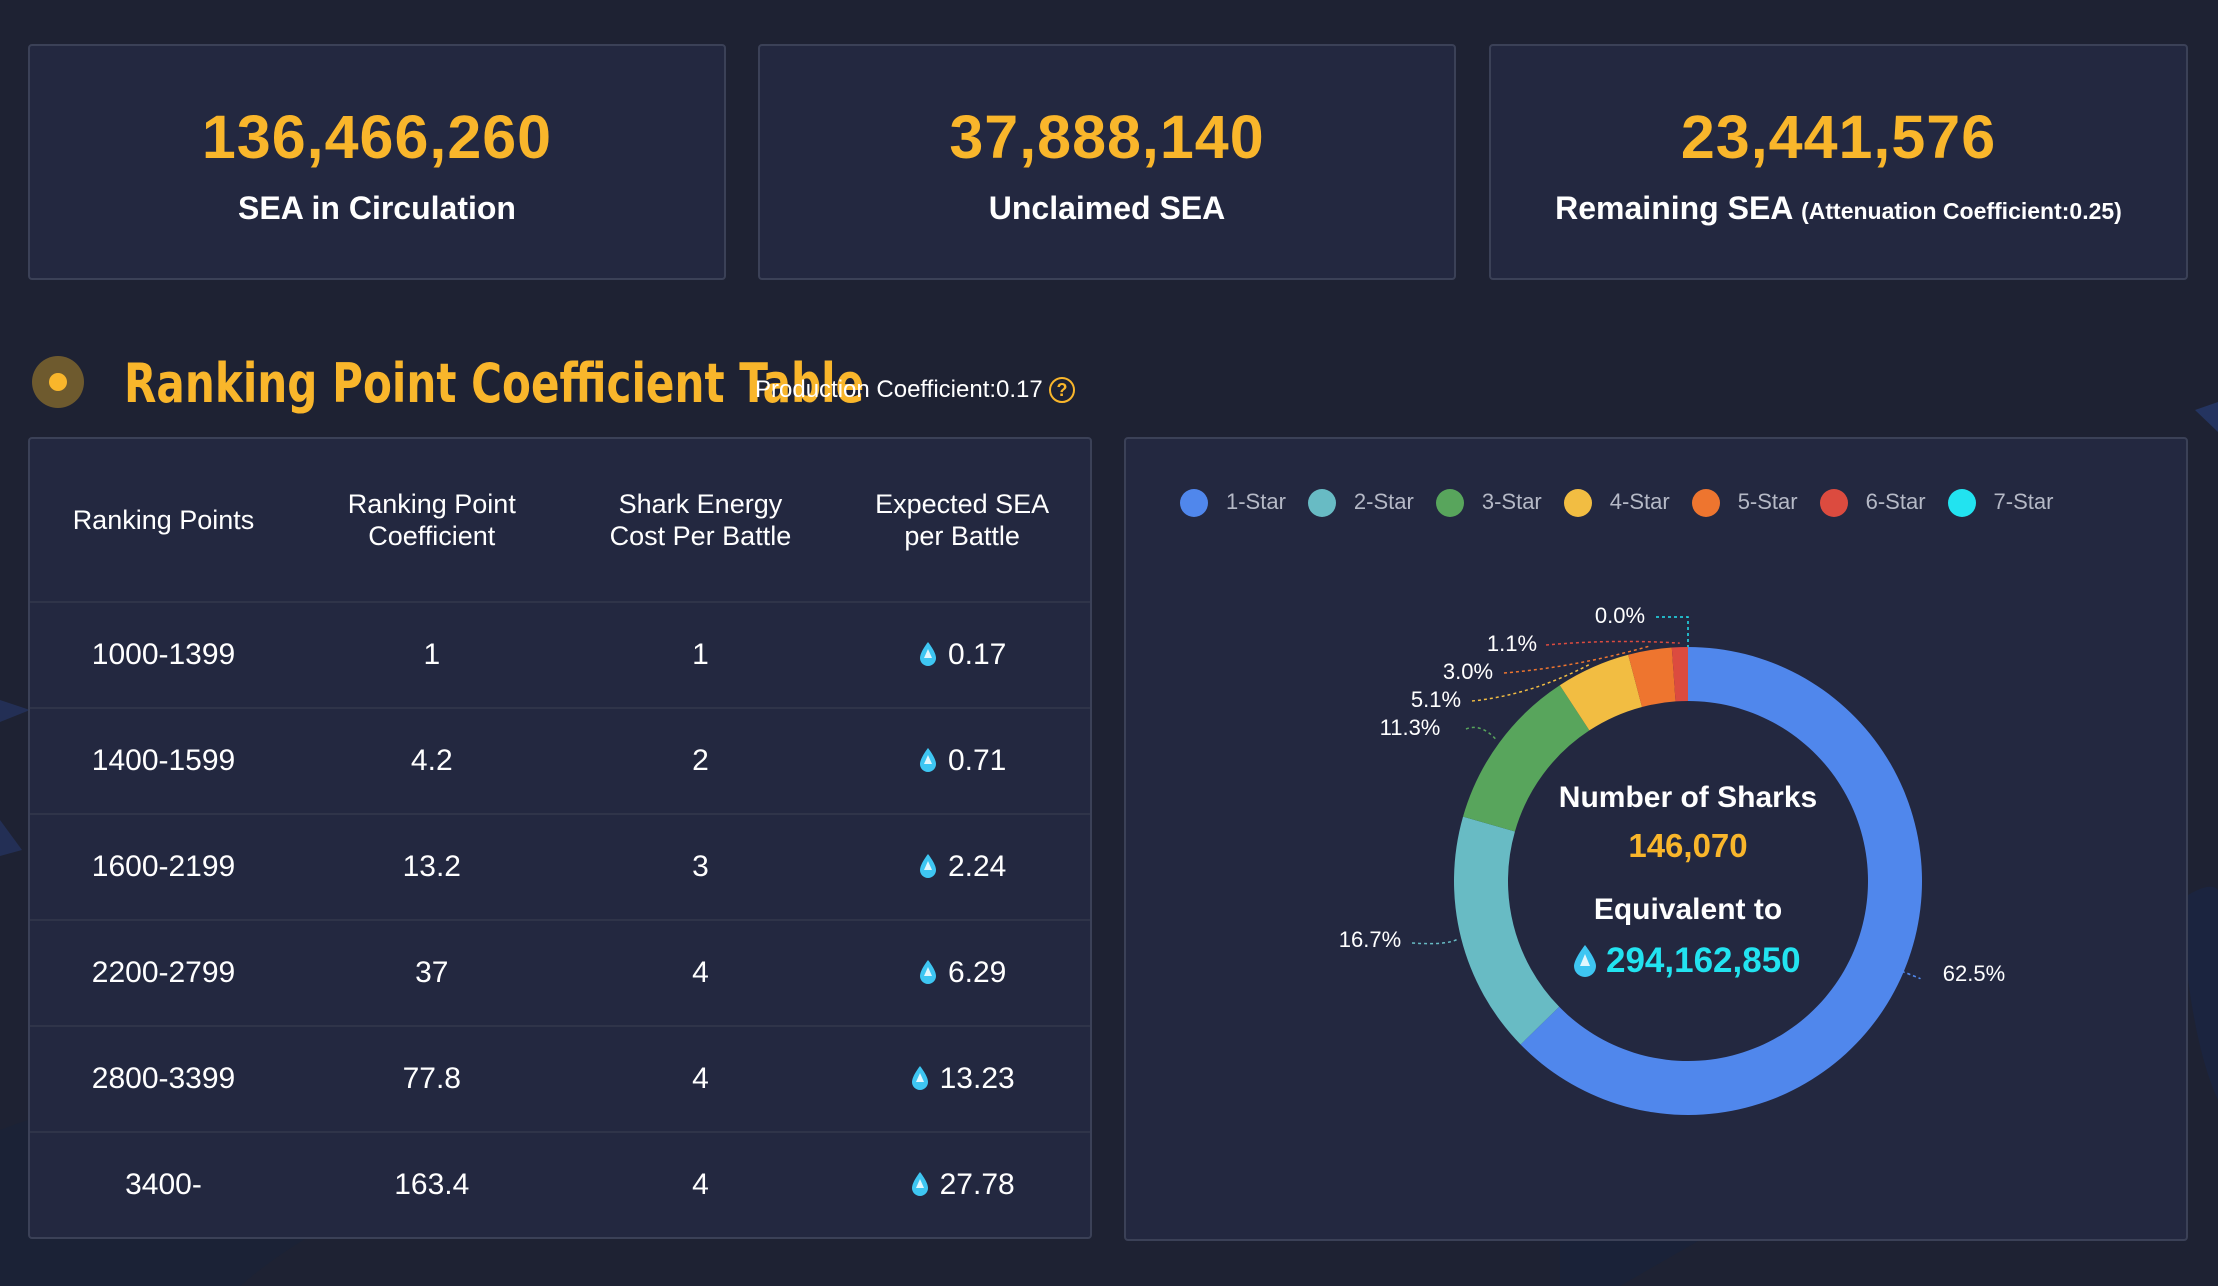 The height and width of the screenshot is (1286, 2218). What do you see at coordinates (1639, 501) in the screenshot?
I see `legend-label: 4-Star` at bounding box center [1639, 501].